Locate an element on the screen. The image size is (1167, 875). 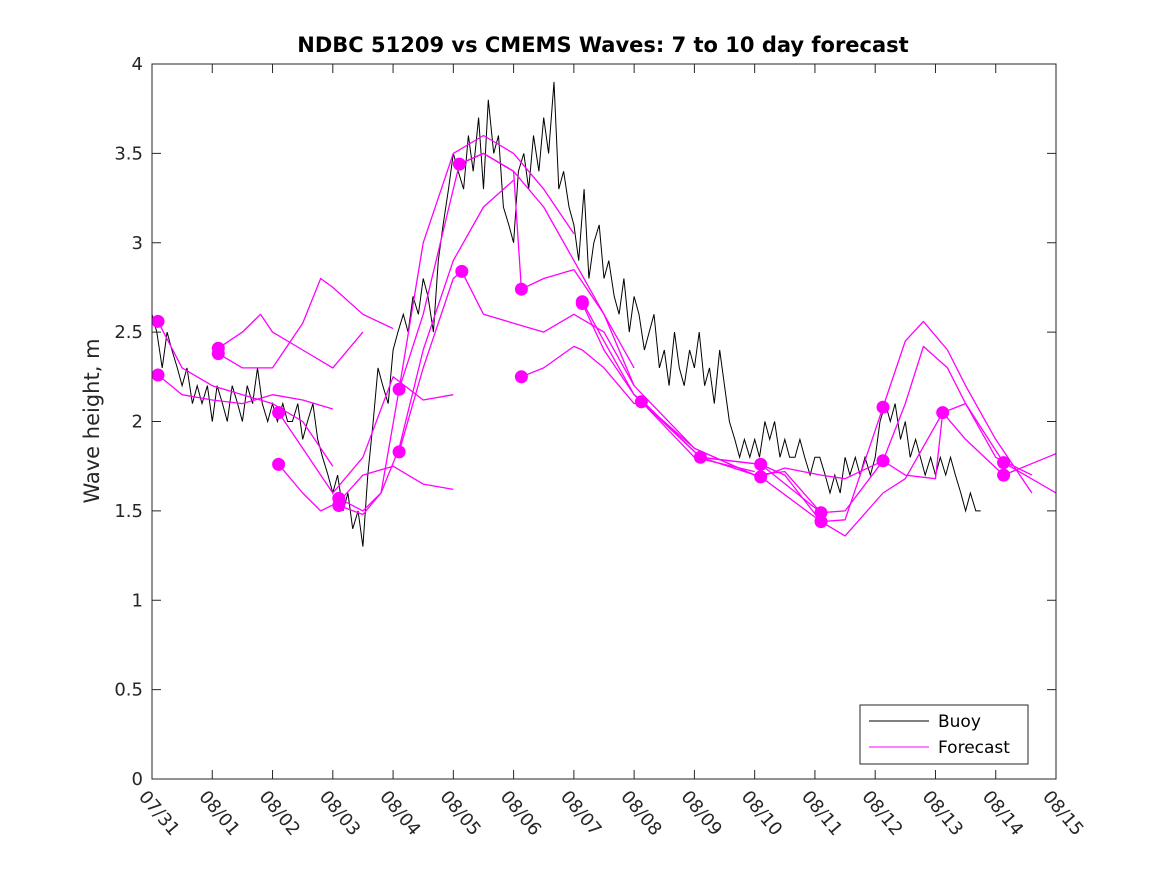
y-axis-label: Wave height, m is located at coordinates (92, 420).